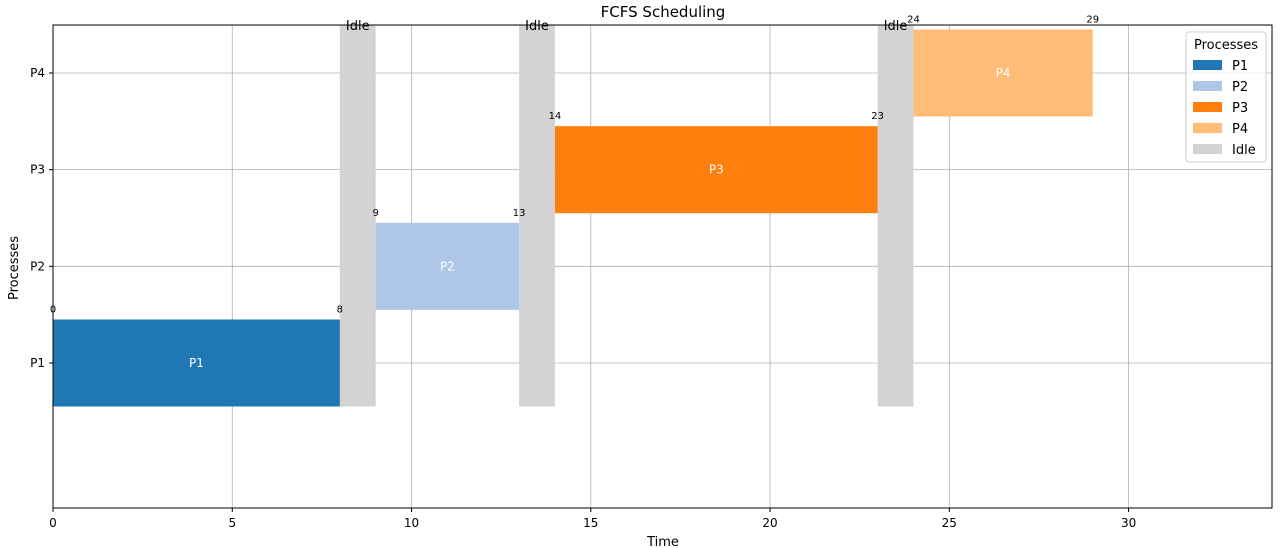  What do you see at coordinates (37, 170) in the screenshot?
I see `y-tick-label: P3` at bounding box center [37, 170].